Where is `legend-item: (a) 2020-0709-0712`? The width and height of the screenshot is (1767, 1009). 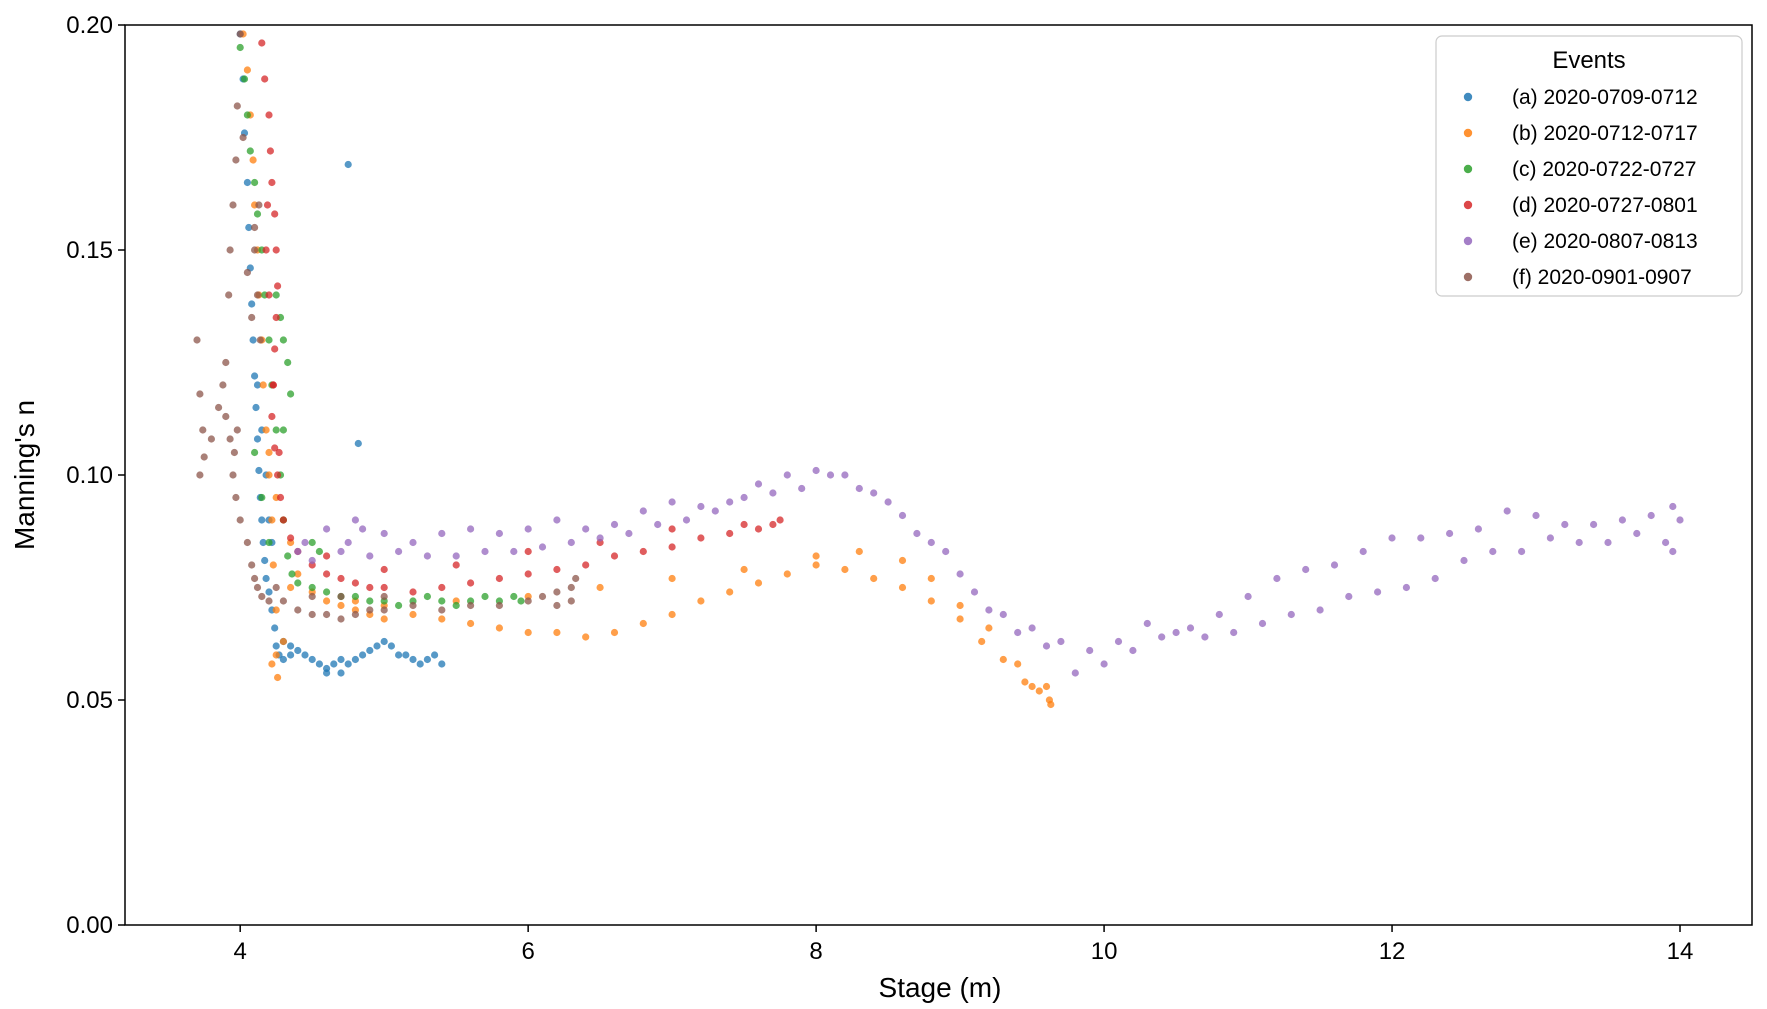 legend-item: (a) 2020-0709-0712 is located at coordinates (1580, 97).